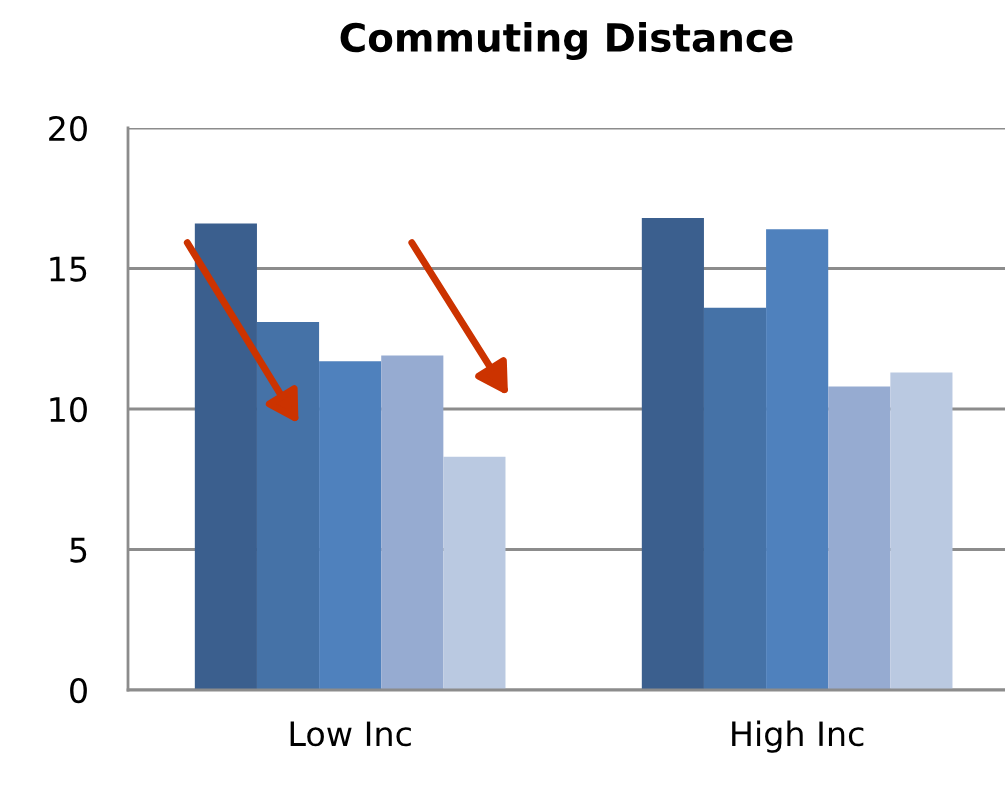  I want to click on chart-title: Commuting Distance, so click(566, 41).